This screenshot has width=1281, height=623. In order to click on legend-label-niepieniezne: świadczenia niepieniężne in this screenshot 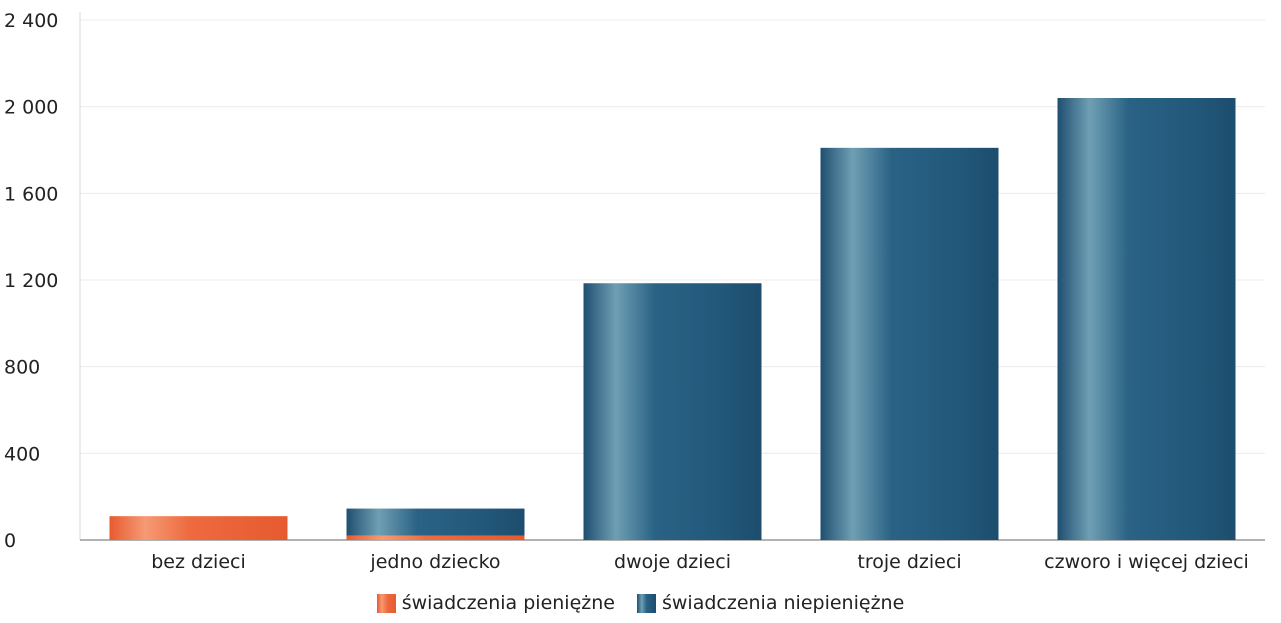, I will do `click(783, 603)`.